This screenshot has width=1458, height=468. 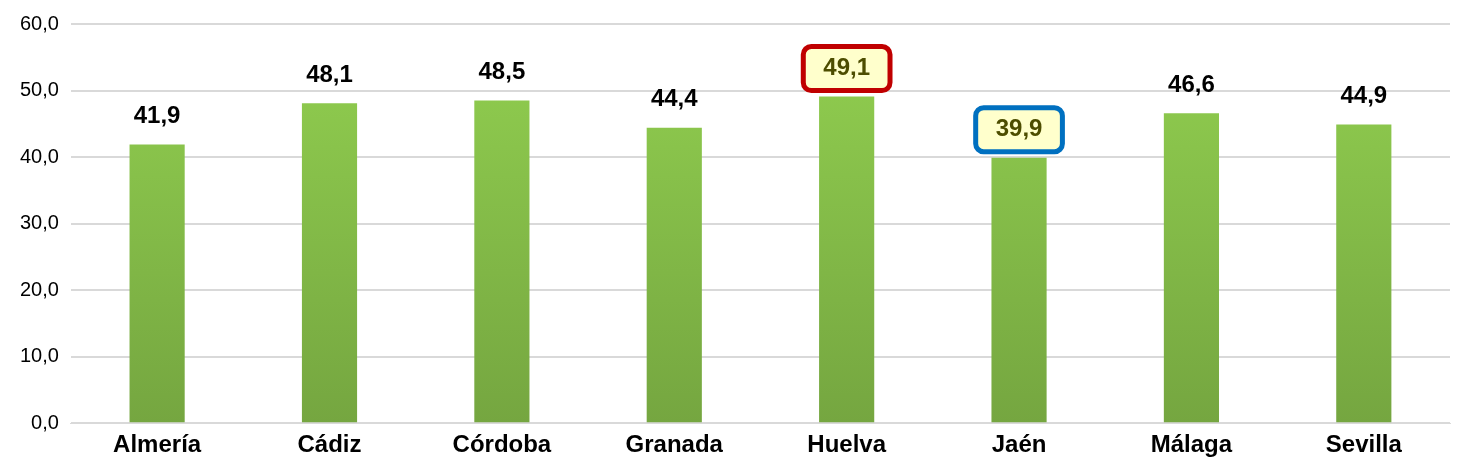 I want to click on x-tick-label: Granada, so click(x=674, y=444).